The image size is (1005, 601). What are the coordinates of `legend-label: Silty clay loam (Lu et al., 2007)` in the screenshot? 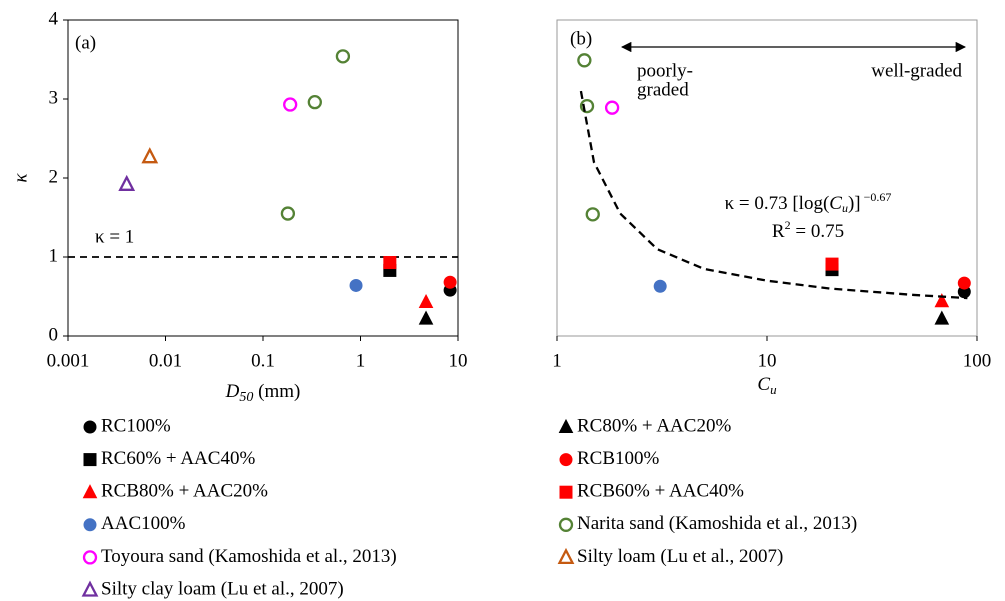 It's located at (222, 588).